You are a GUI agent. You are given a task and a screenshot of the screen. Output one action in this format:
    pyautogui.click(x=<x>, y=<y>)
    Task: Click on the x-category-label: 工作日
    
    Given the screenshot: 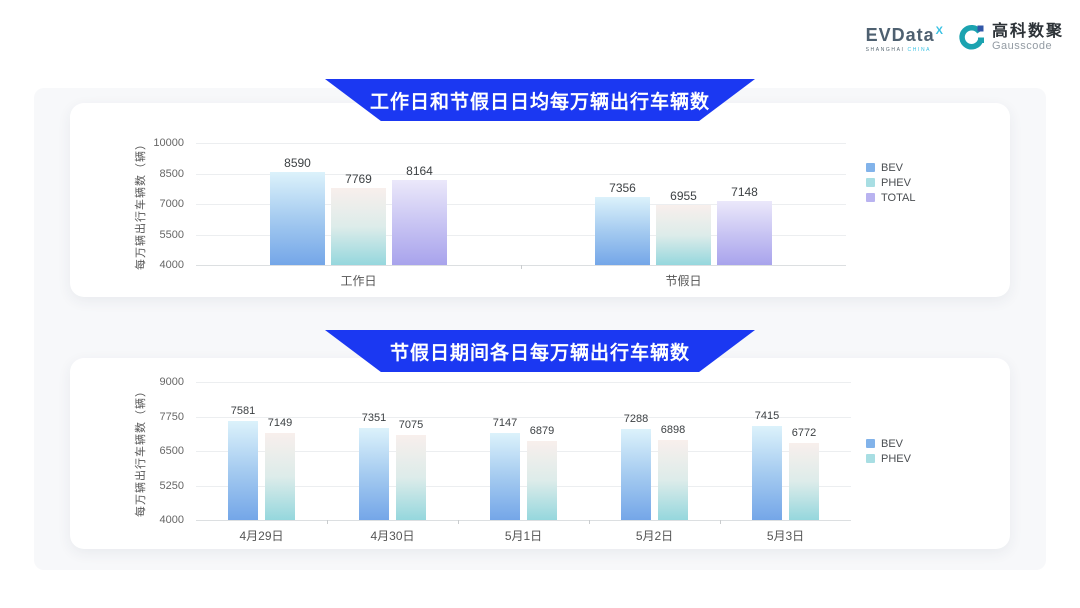 What is the action you would take?
    pyautogui.click(x=358, y=281)
    